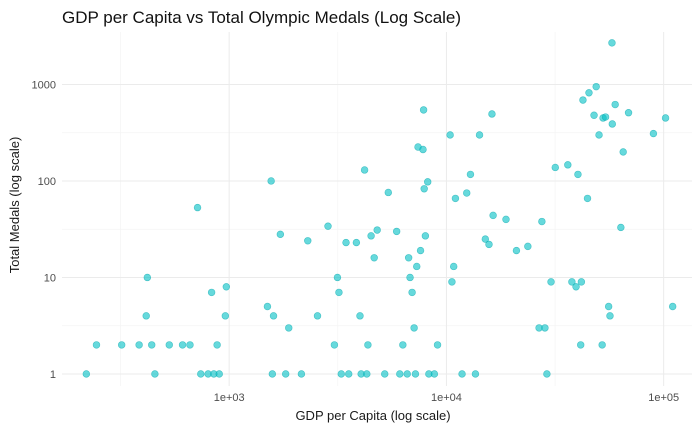  Describe the element at coordinates (44, 229) in the screenshot. I see `y-axis-tick-labels: 1 10 100 1000` at that location.